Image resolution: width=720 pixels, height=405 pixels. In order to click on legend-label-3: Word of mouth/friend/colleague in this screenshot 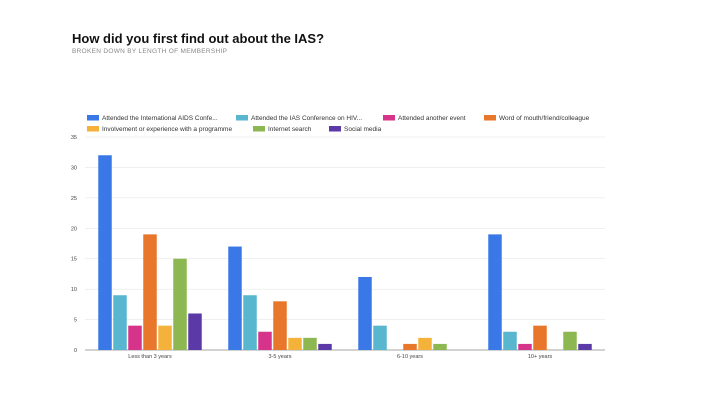, I will do `click(544, 118)`.